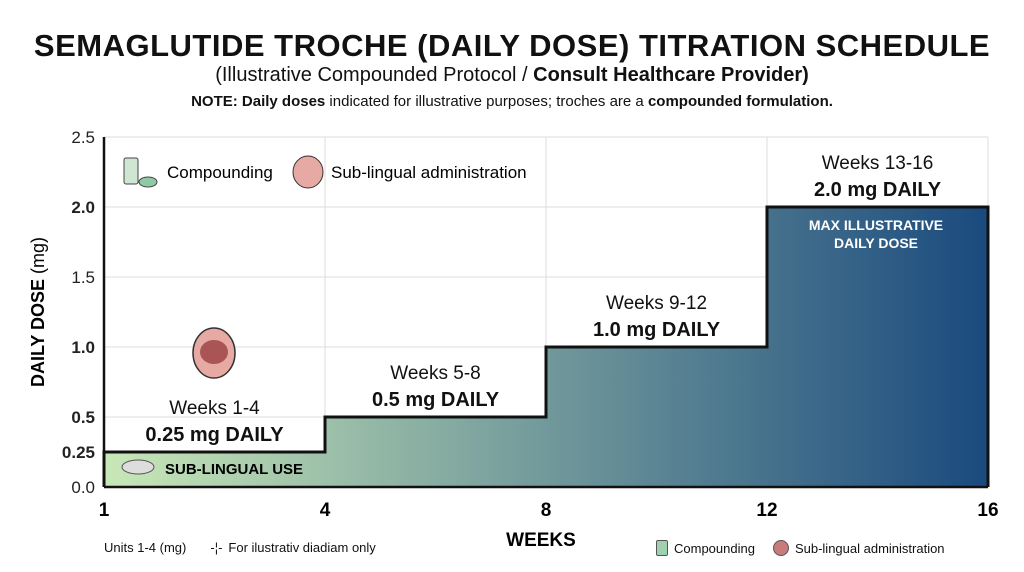 Image resolution: width=1024 pixels, height=572 pixels. I want to click on y-axis-label-bold: DAILY DOSE, so click(38, 330).